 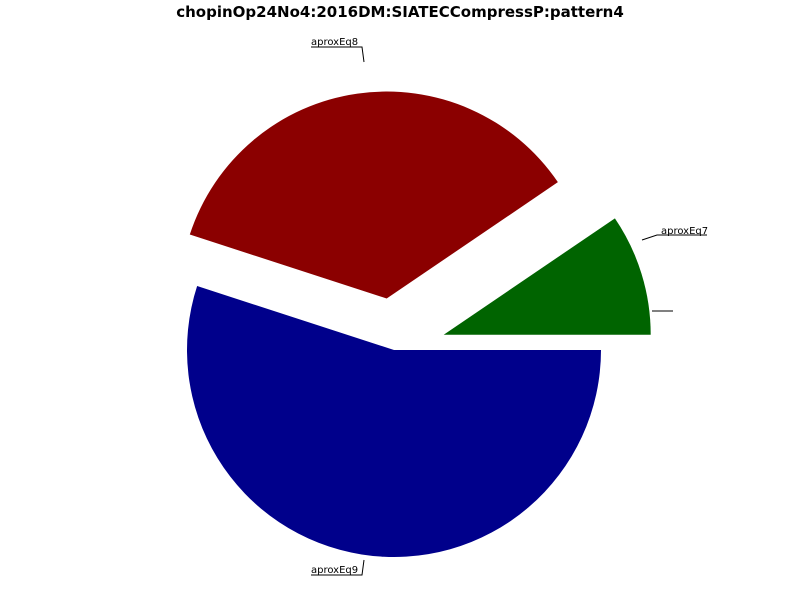 What do you see at coordinates (334, 42) in the screenshot?
I see `slice-label-aproxEq8: aproxEq8` at bounding box center [334, 42].